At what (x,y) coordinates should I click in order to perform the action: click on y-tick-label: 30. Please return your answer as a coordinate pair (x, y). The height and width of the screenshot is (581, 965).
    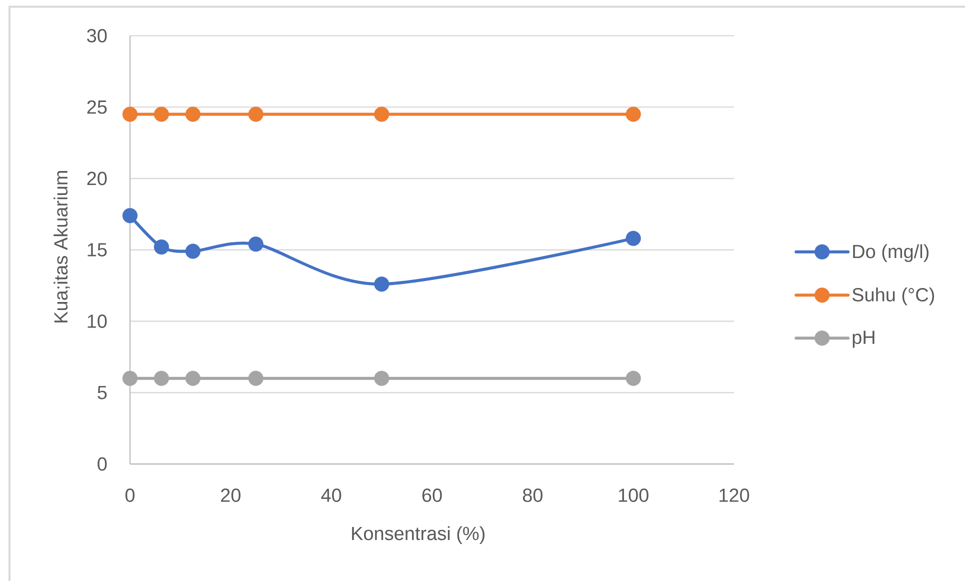
    Looking at the image, I should click on (97, 35).